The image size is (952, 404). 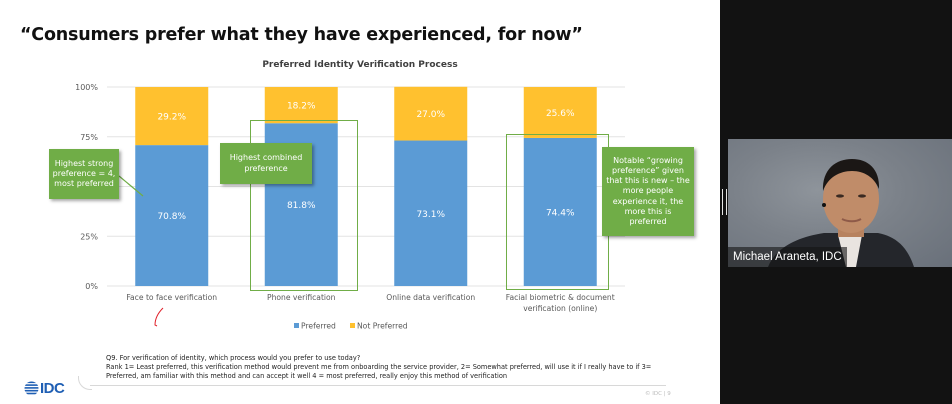 I want to click on y-tick-label: 0%, so click(x=91, y=286).